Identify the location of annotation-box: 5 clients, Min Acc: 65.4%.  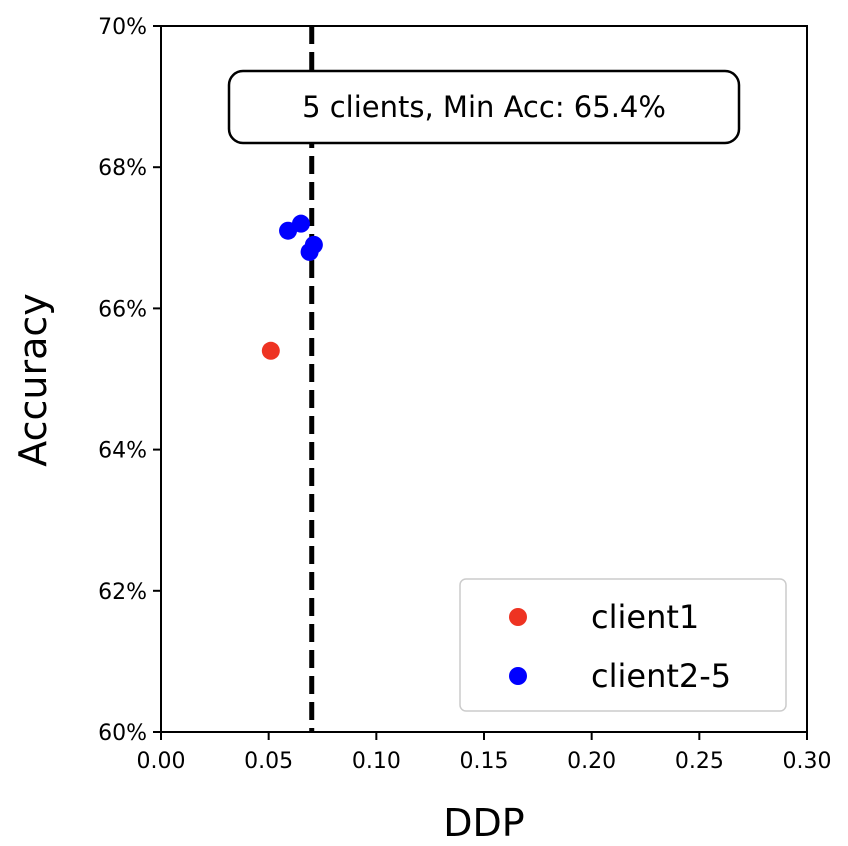
(484, 107).